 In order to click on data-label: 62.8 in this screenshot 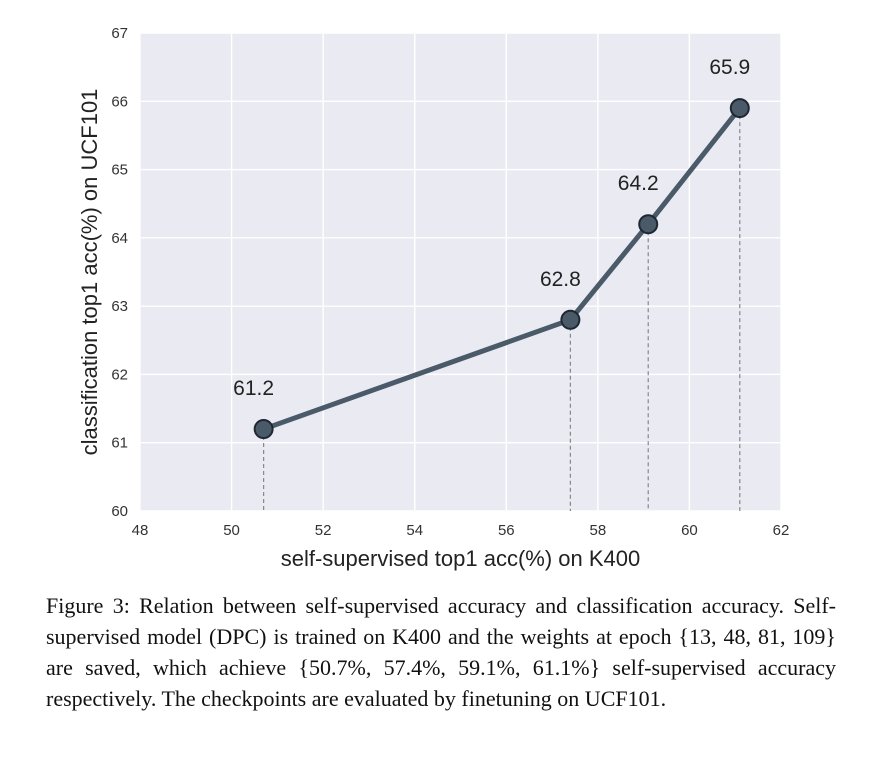, I will do `click(560, 279)`.